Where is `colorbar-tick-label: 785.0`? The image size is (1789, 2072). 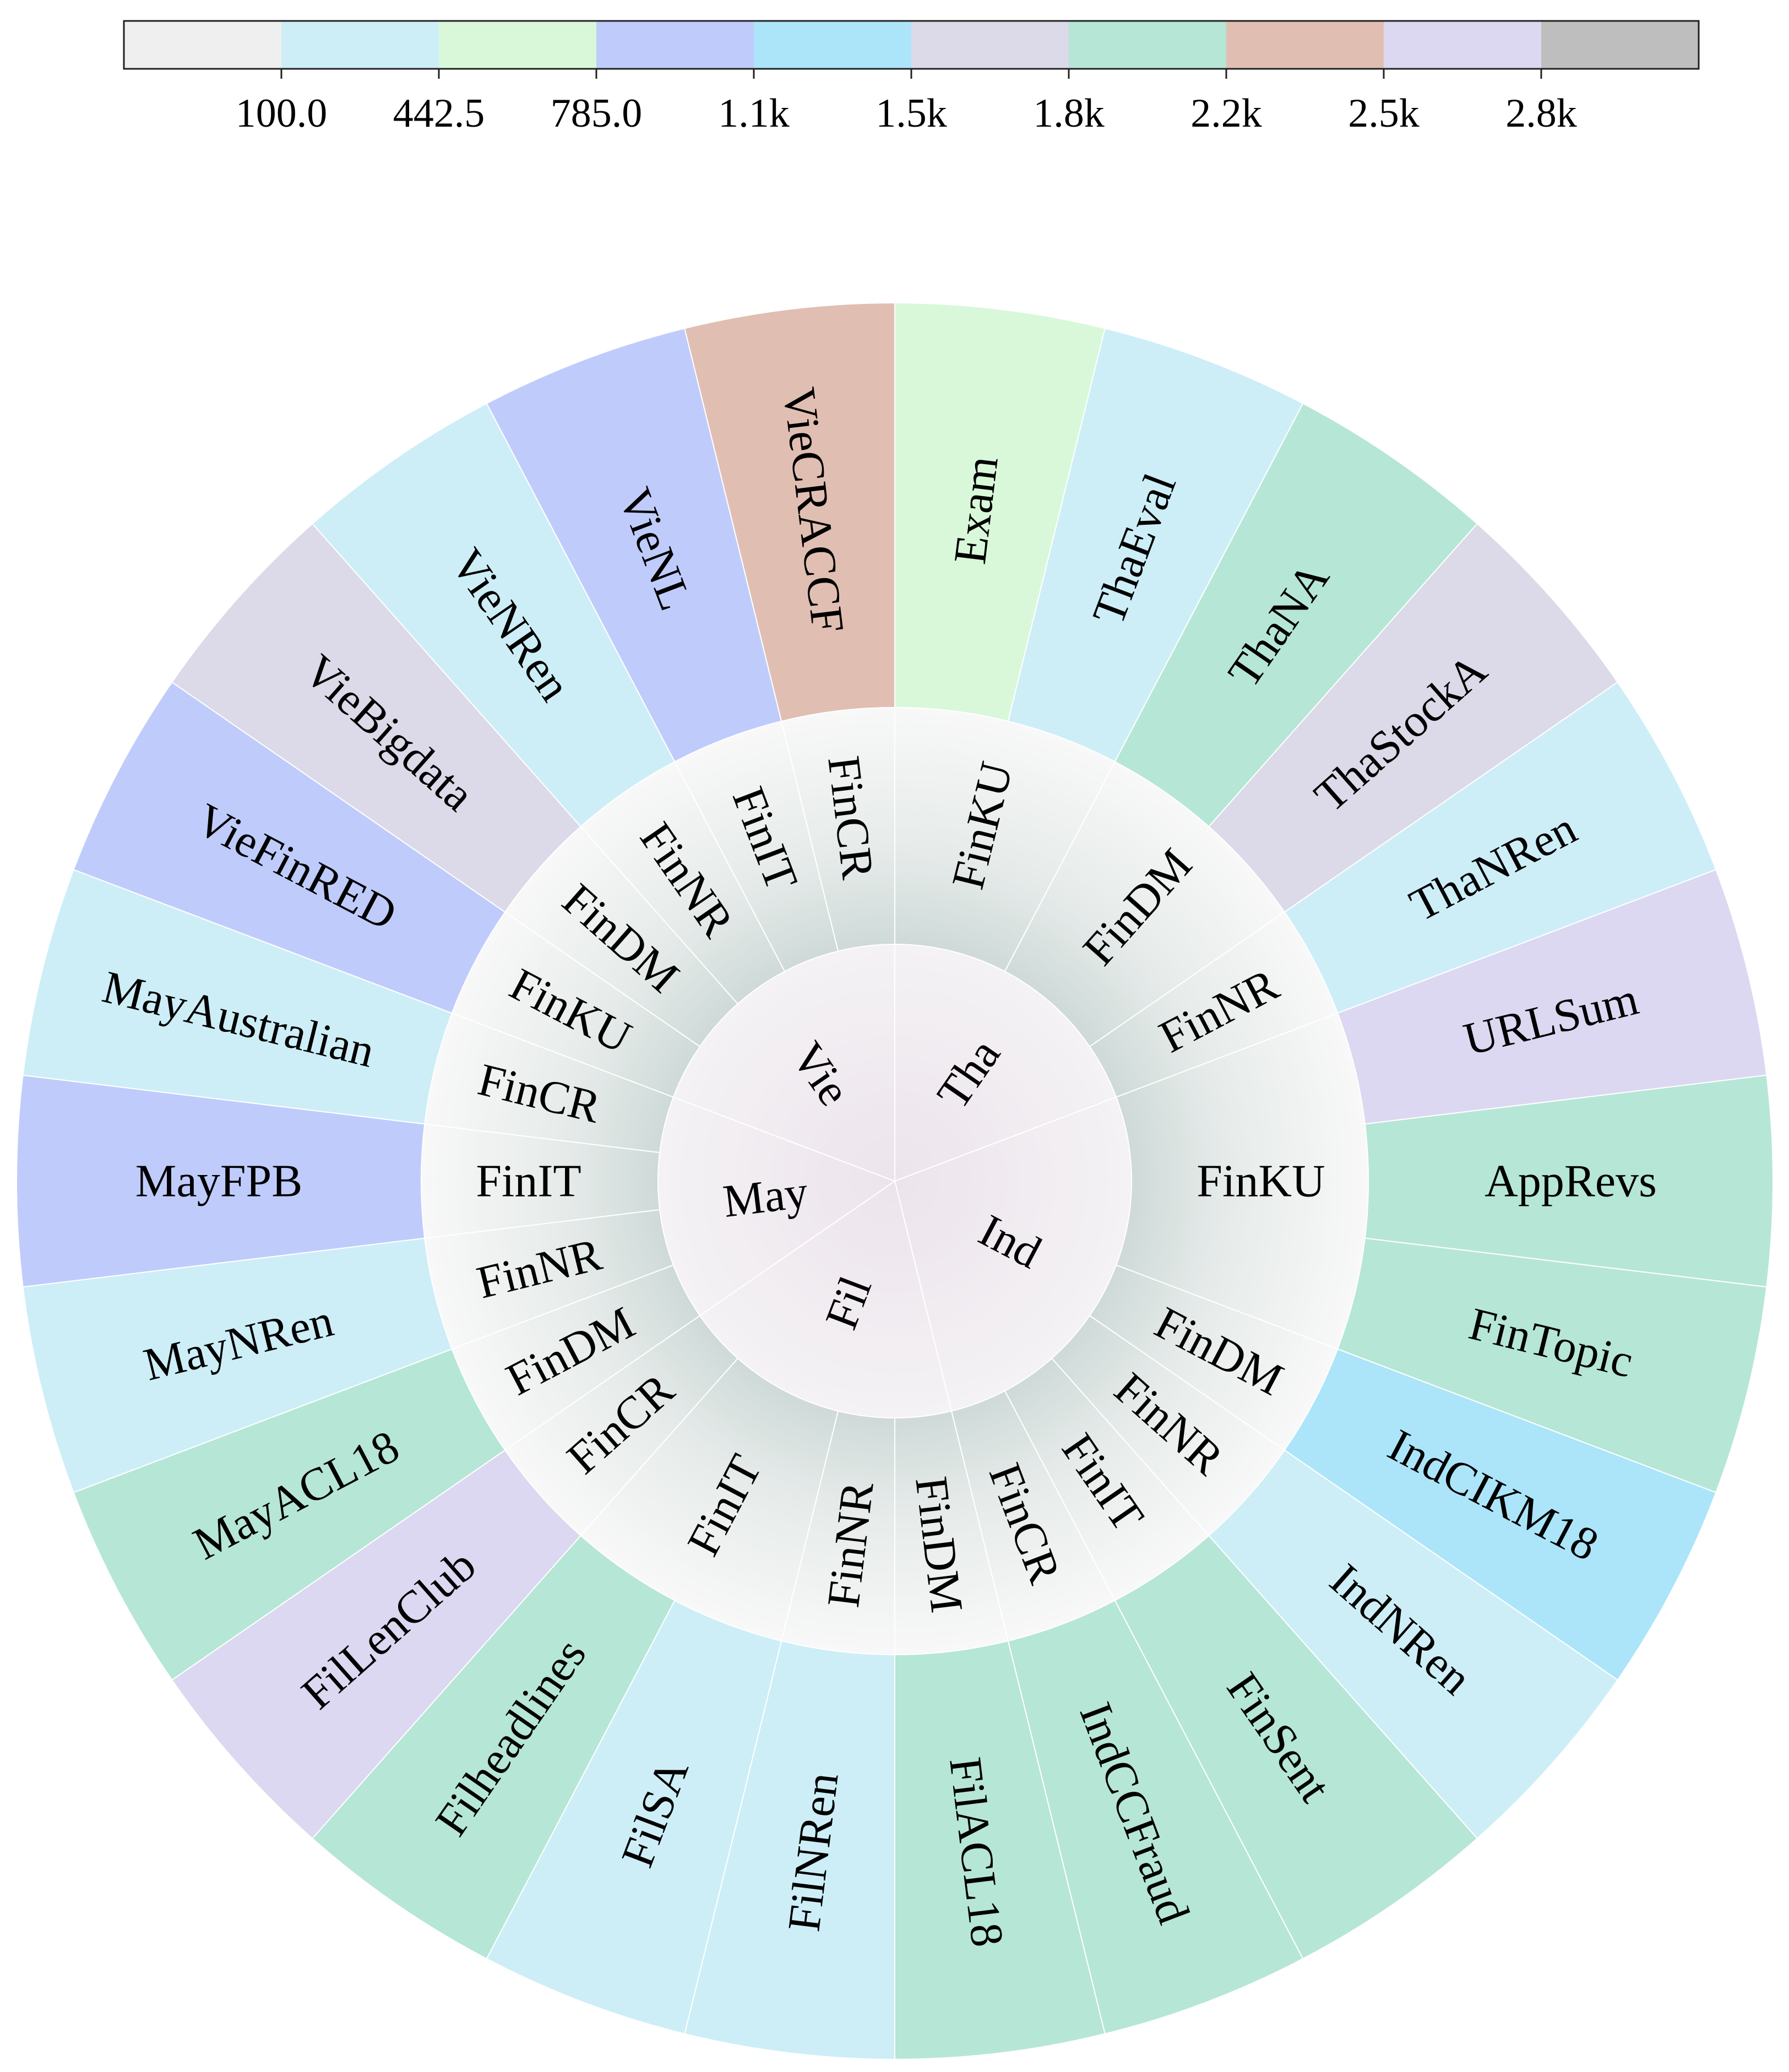
colorbar-tick-label: 785.0 is located at coordinates (597, 113).